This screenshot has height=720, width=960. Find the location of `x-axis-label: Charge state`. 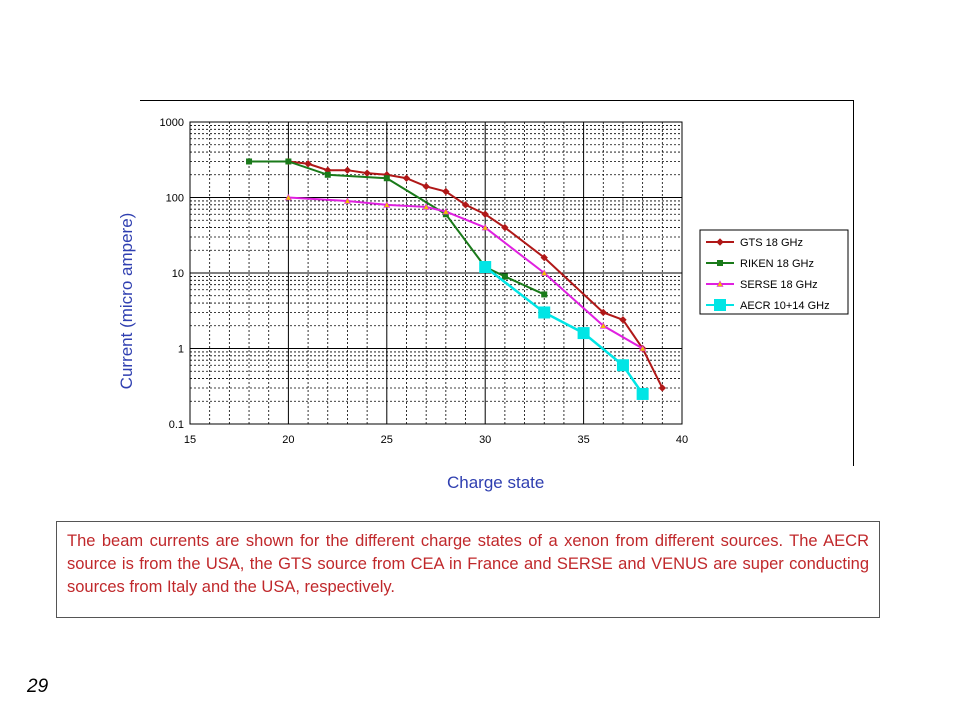

x-axis-label: Charge state is located at coordinates (496, 482).